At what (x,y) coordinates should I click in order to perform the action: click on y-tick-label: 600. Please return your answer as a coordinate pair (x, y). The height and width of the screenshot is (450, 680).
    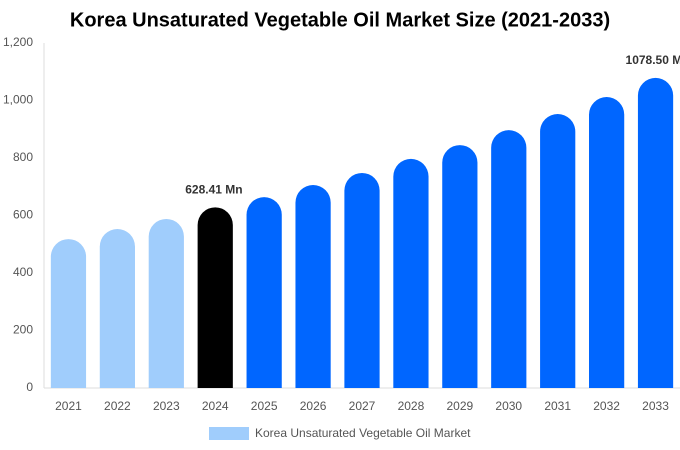
    Looking at the image, I should click on (23, 215).